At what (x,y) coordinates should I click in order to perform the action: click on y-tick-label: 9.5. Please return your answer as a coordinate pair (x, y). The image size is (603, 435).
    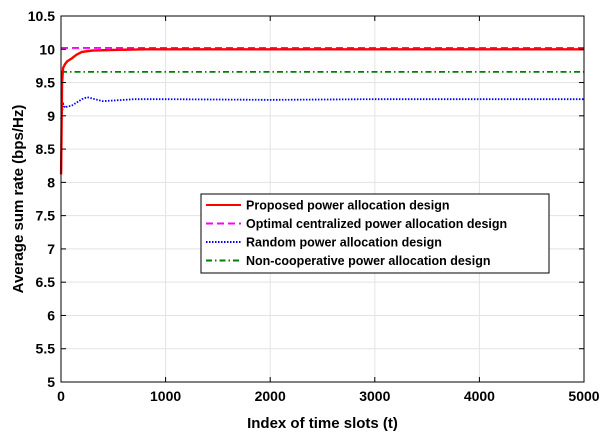
    Looking at the image, I should click on (46, 83).